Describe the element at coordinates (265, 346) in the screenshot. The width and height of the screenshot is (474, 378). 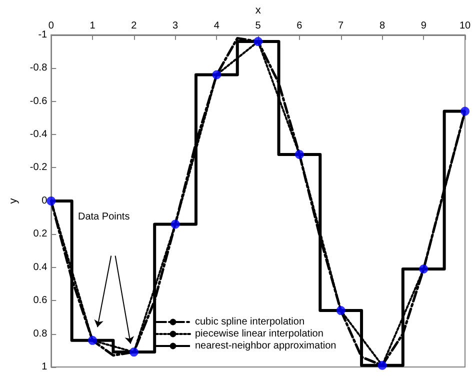
I see `legend-label: nearest-neighbor approximation` at that location.